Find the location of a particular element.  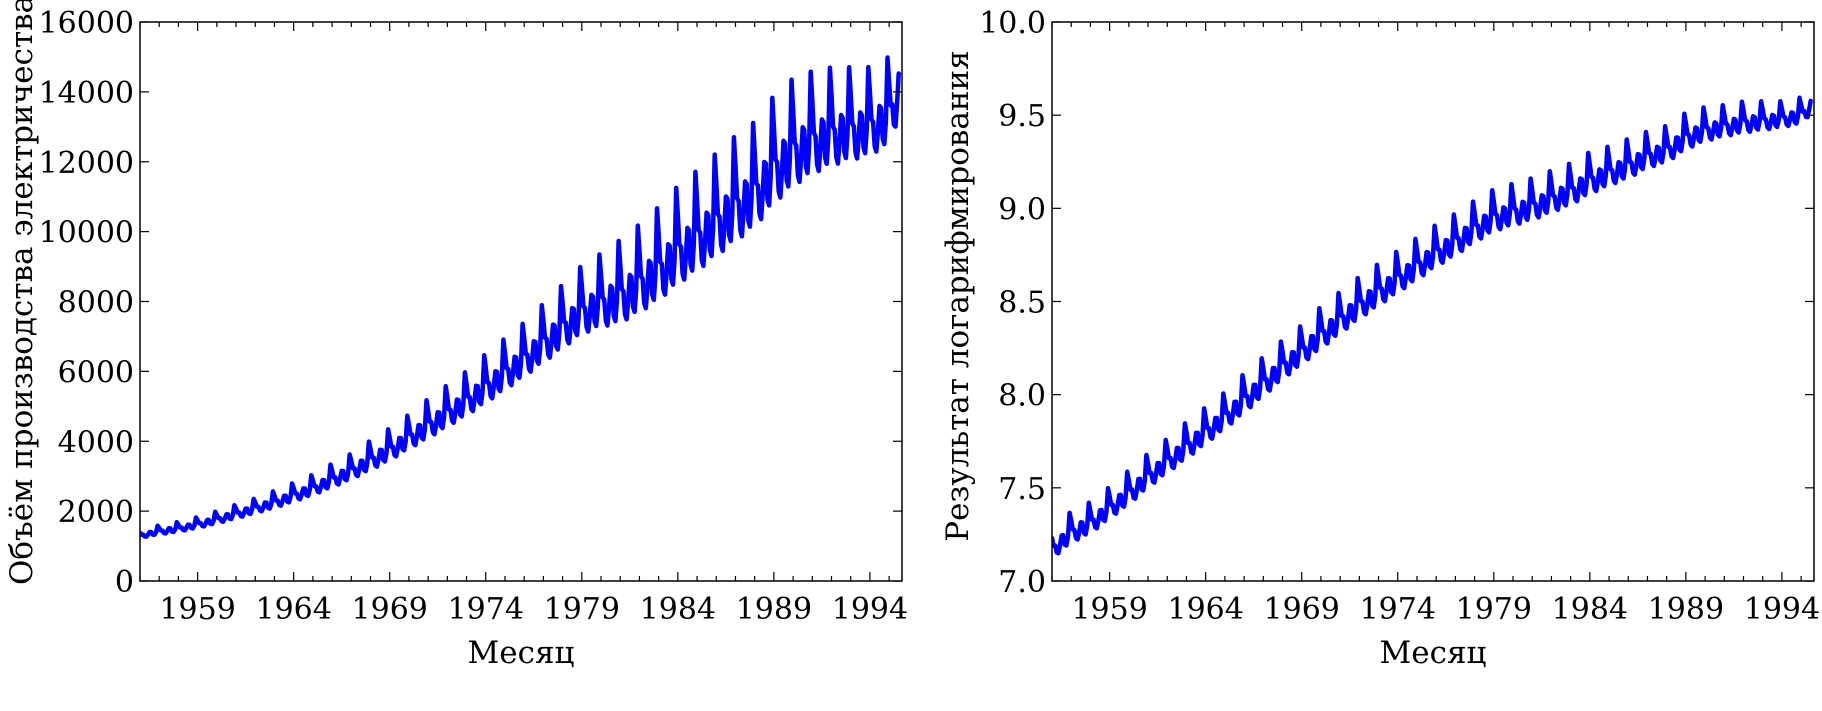

y-tick-label: 4000 is located at coordinates (96, 442).